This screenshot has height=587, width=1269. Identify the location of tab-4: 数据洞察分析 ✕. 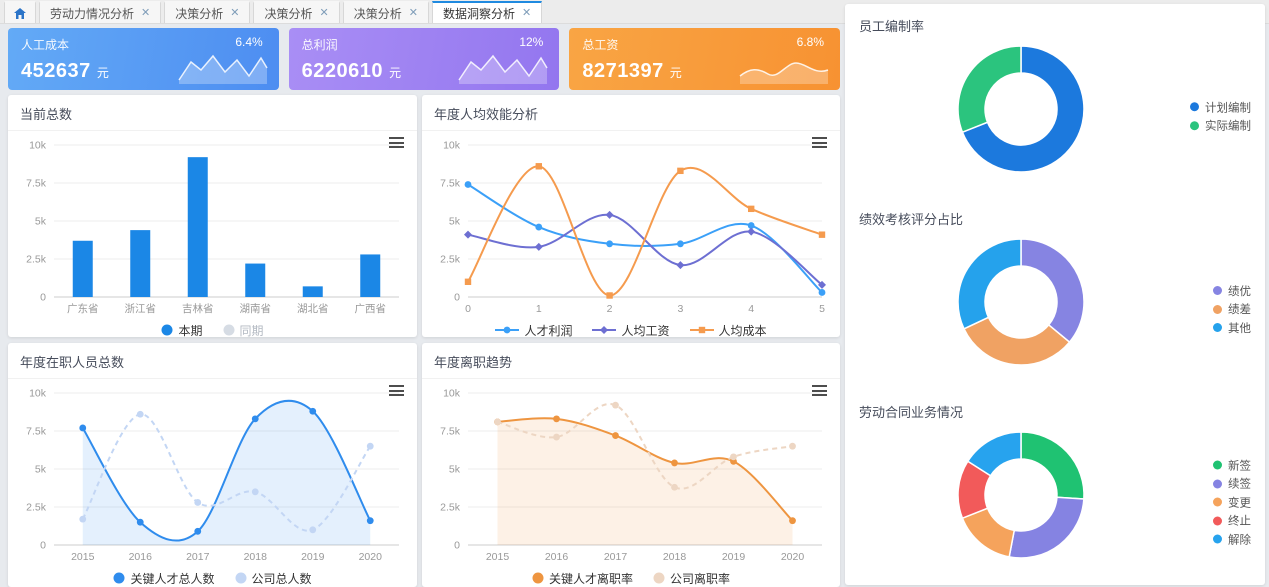
(487, 12).